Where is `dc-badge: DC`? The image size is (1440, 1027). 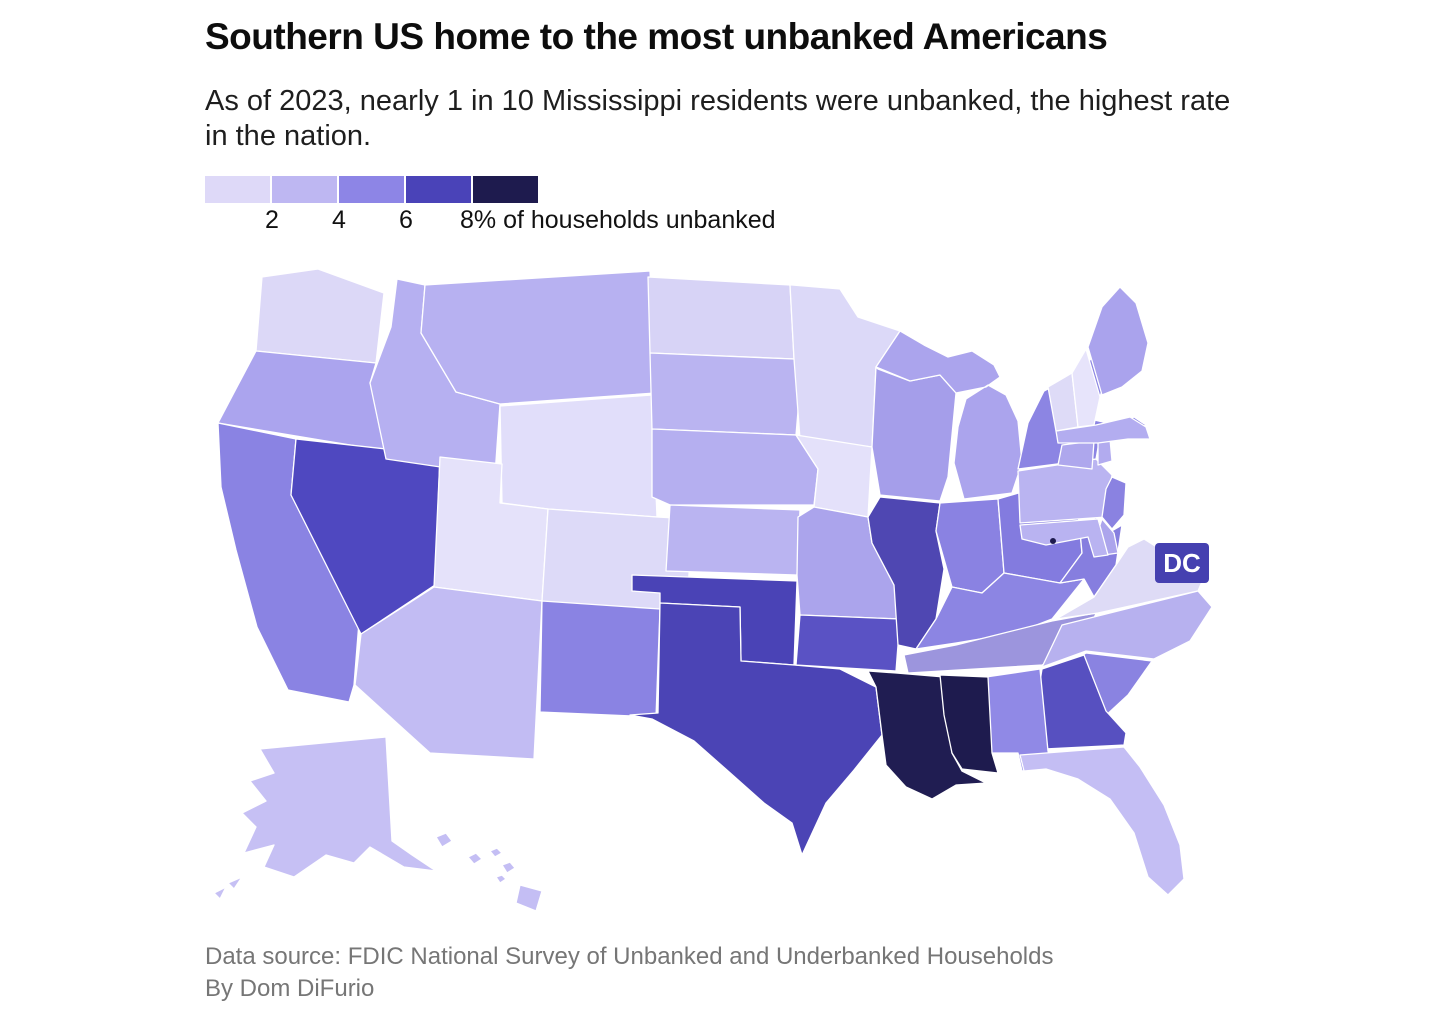
dc-badge: DC is located at coordinates (1182, 563).